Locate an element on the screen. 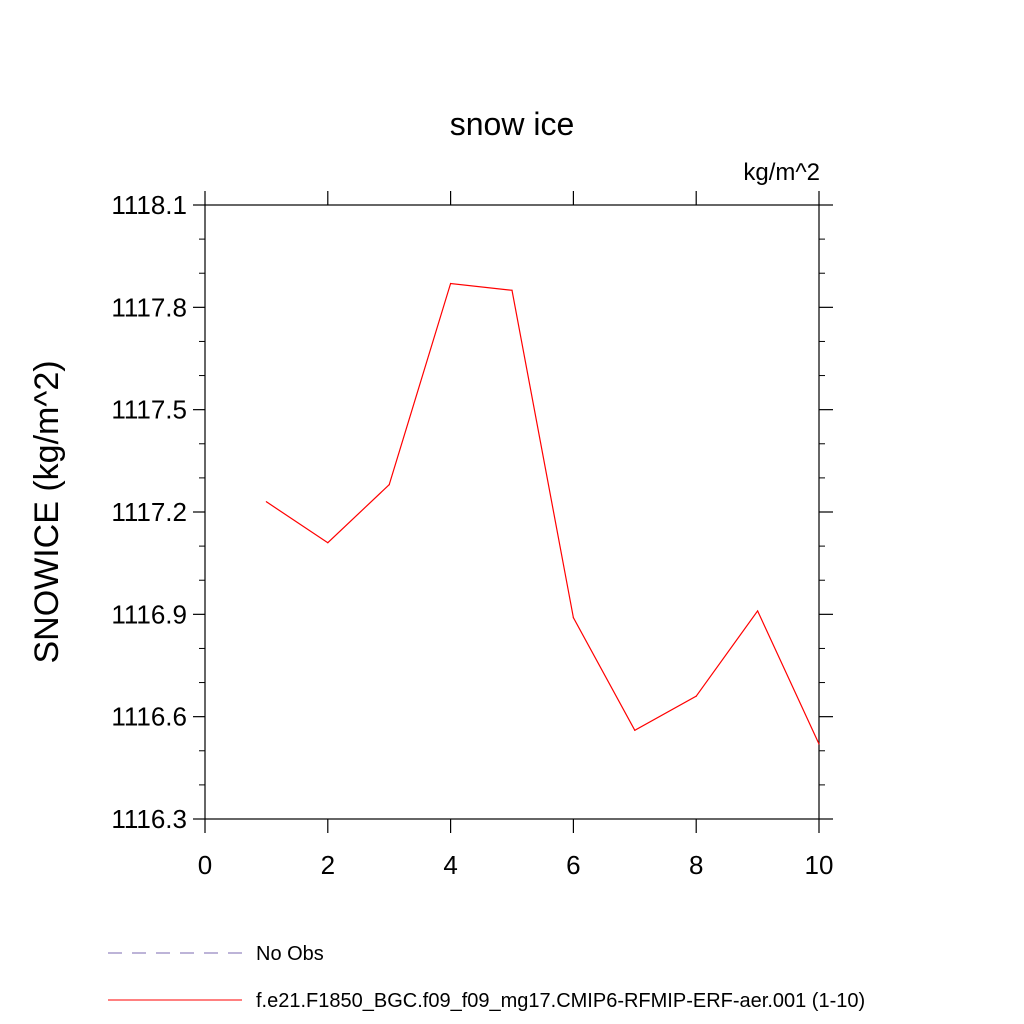  chart-title: snow ice is located at coordinates (512, 124).